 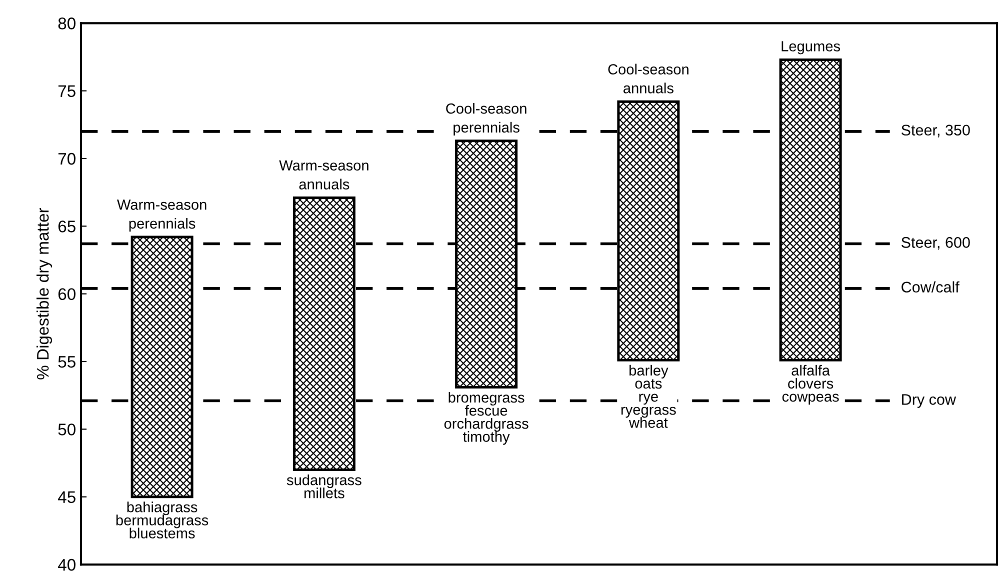 What do you see at coordinates (67, 497) in the screenshot?
I see `y-tick-label: 45` at bounding box center [67, 497].